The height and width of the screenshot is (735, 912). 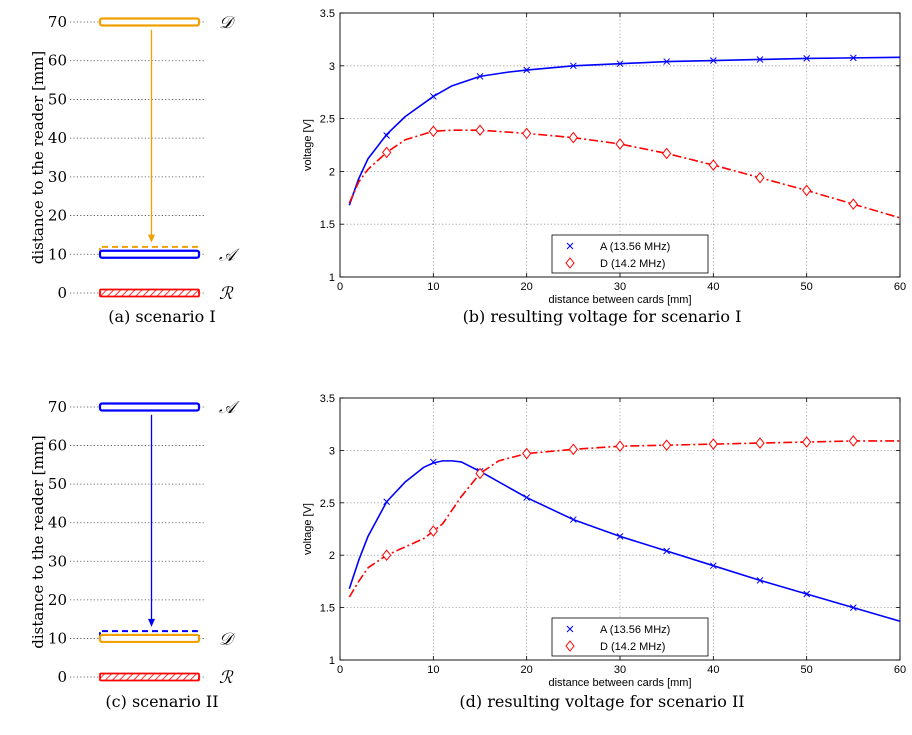 I want to click on level-tick-label: 60, so click(x=57, y=61).